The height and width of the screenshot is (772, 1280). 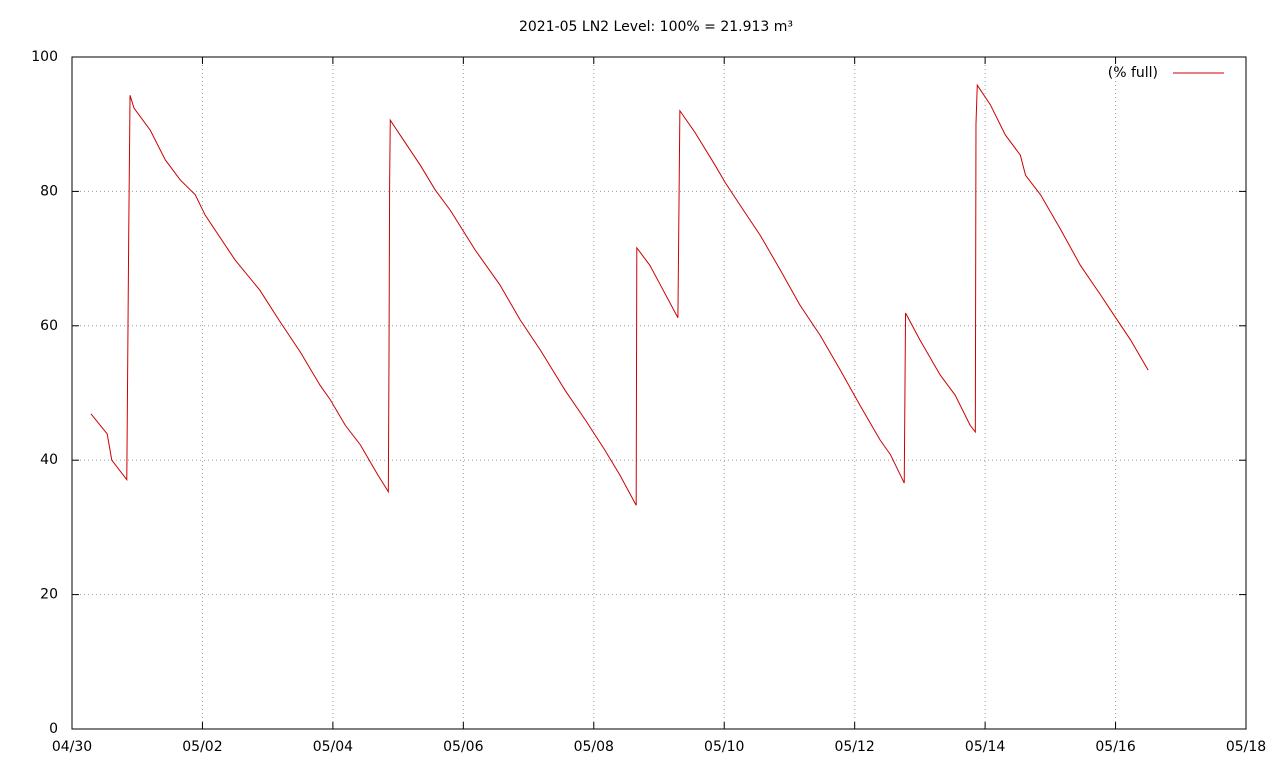 I want to click on x-tick-label: 05/18, so click(x=1246, y=747).